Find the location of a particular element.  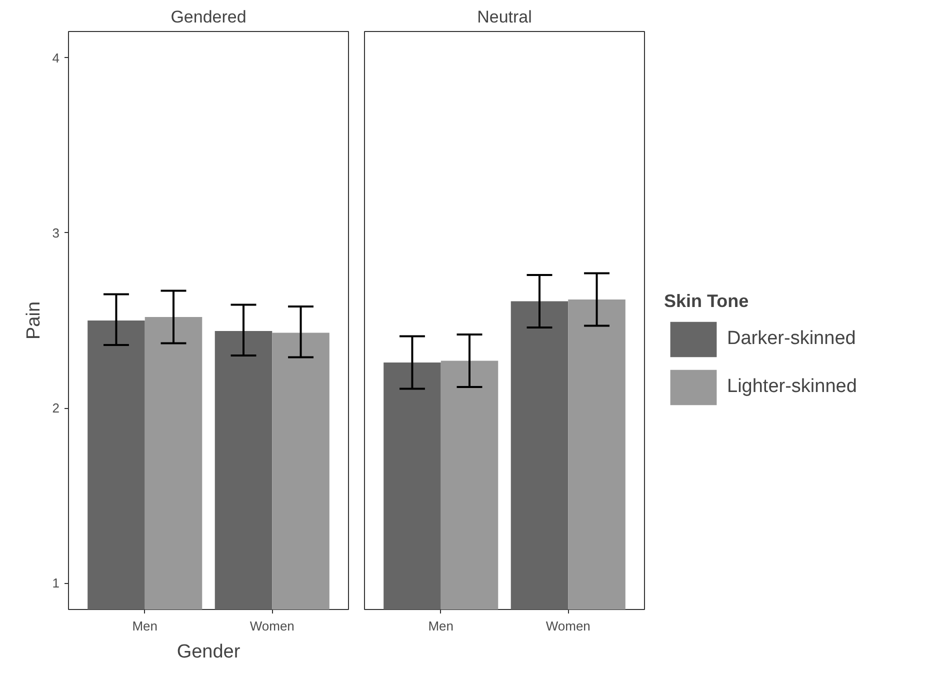

chart-title: Neutral is located at coordinates (504, 17).